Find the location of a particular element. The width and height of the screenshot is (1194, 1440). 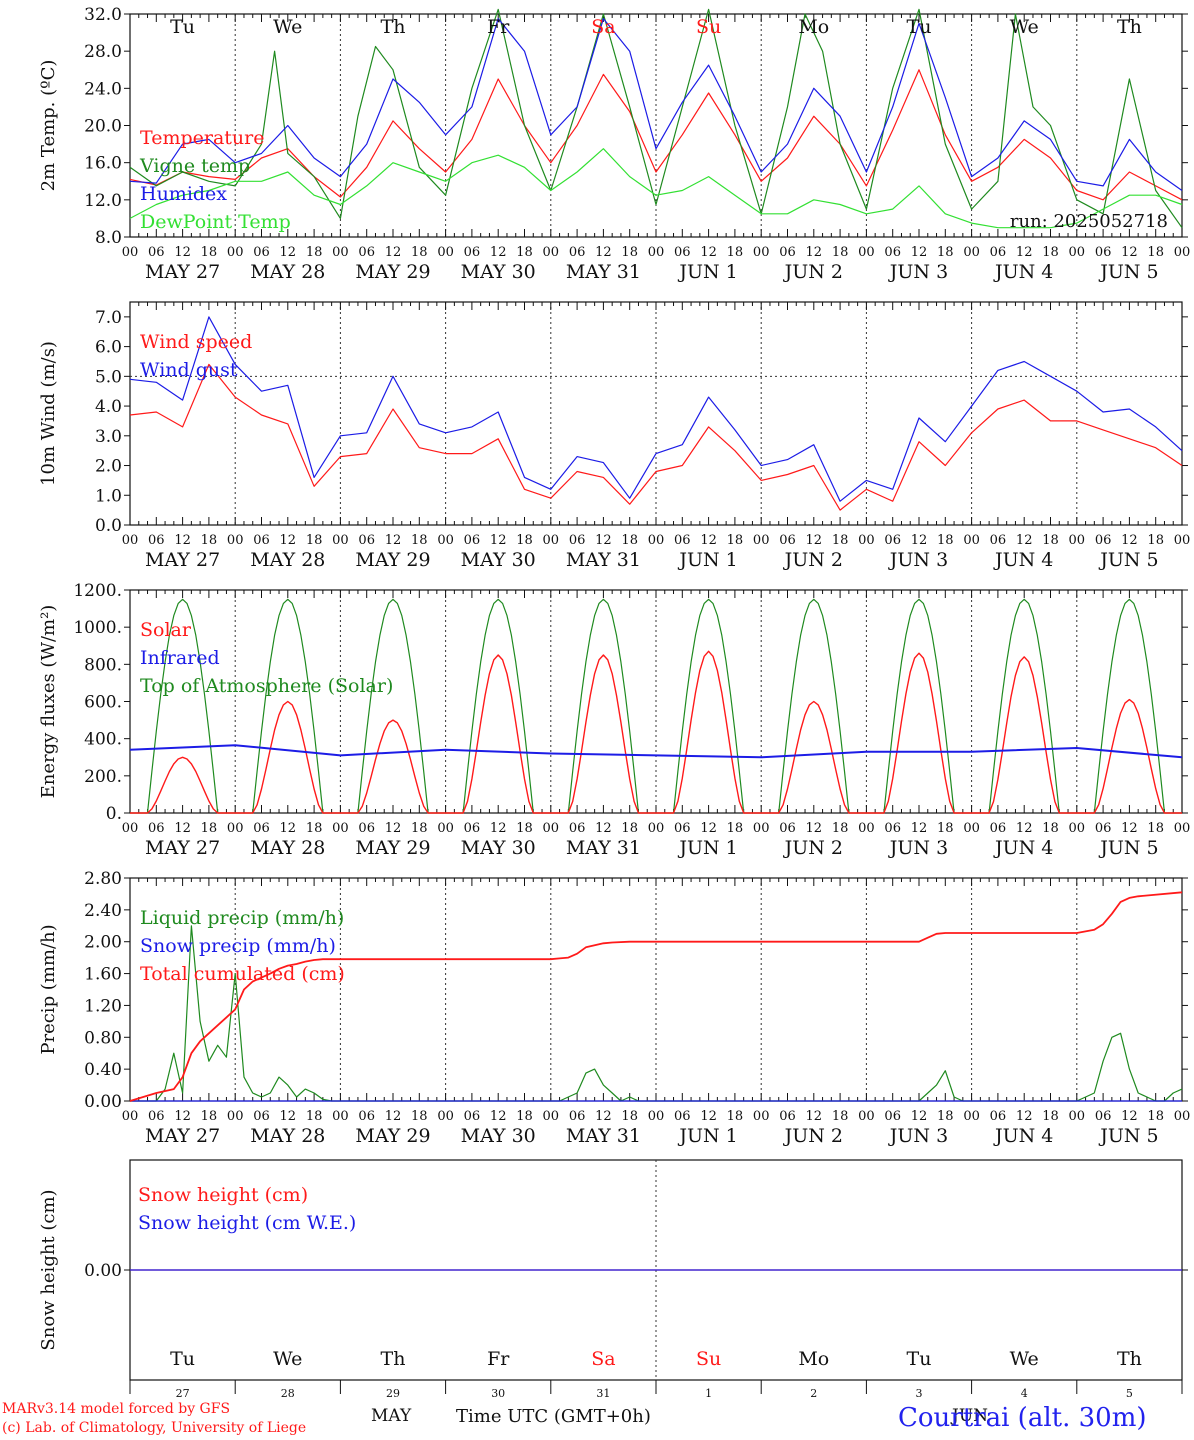

legend-entry: Snow height (cm W.E.) is located at coordinates (247, 1223).